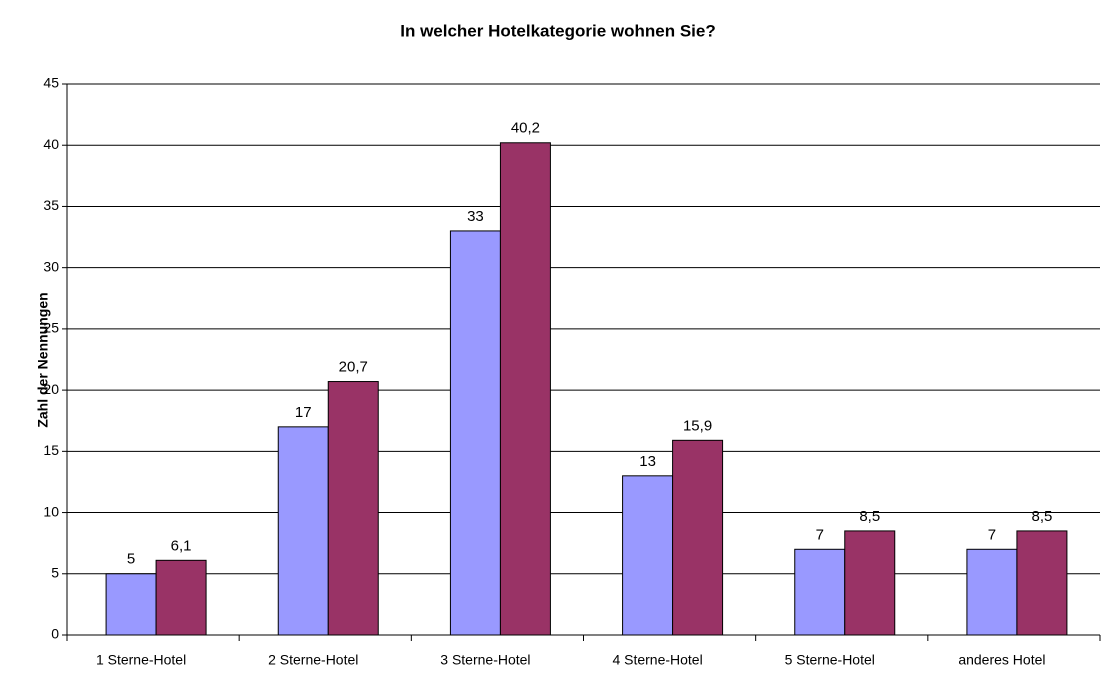 This screenshot has width=1116, height=676. What do you see at coordinates (131, 559) in the screenshot?
I see `data-label: 5` at bounding box center [131, 559].